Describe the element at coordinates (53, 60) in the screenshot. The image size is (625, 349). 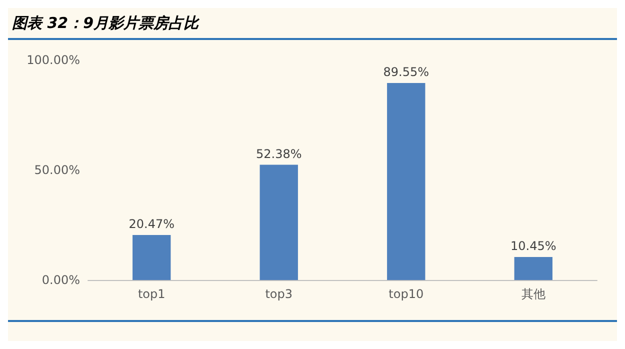
I see `y-tick-label: 100.00%` at that location.